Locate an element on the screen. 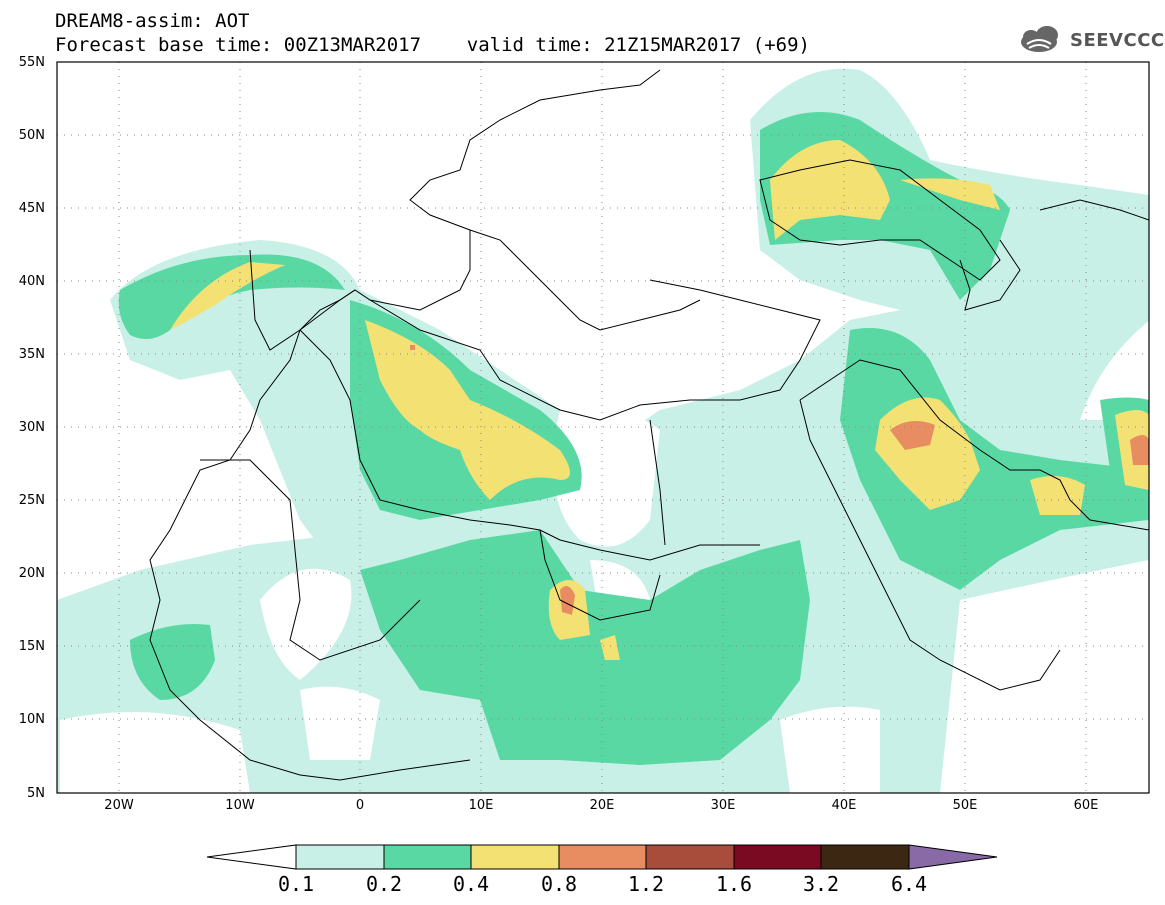 The width and height of the screenshot is (1165, 905). colorbar-label: 6.4 is located at coordinates (909, 884).